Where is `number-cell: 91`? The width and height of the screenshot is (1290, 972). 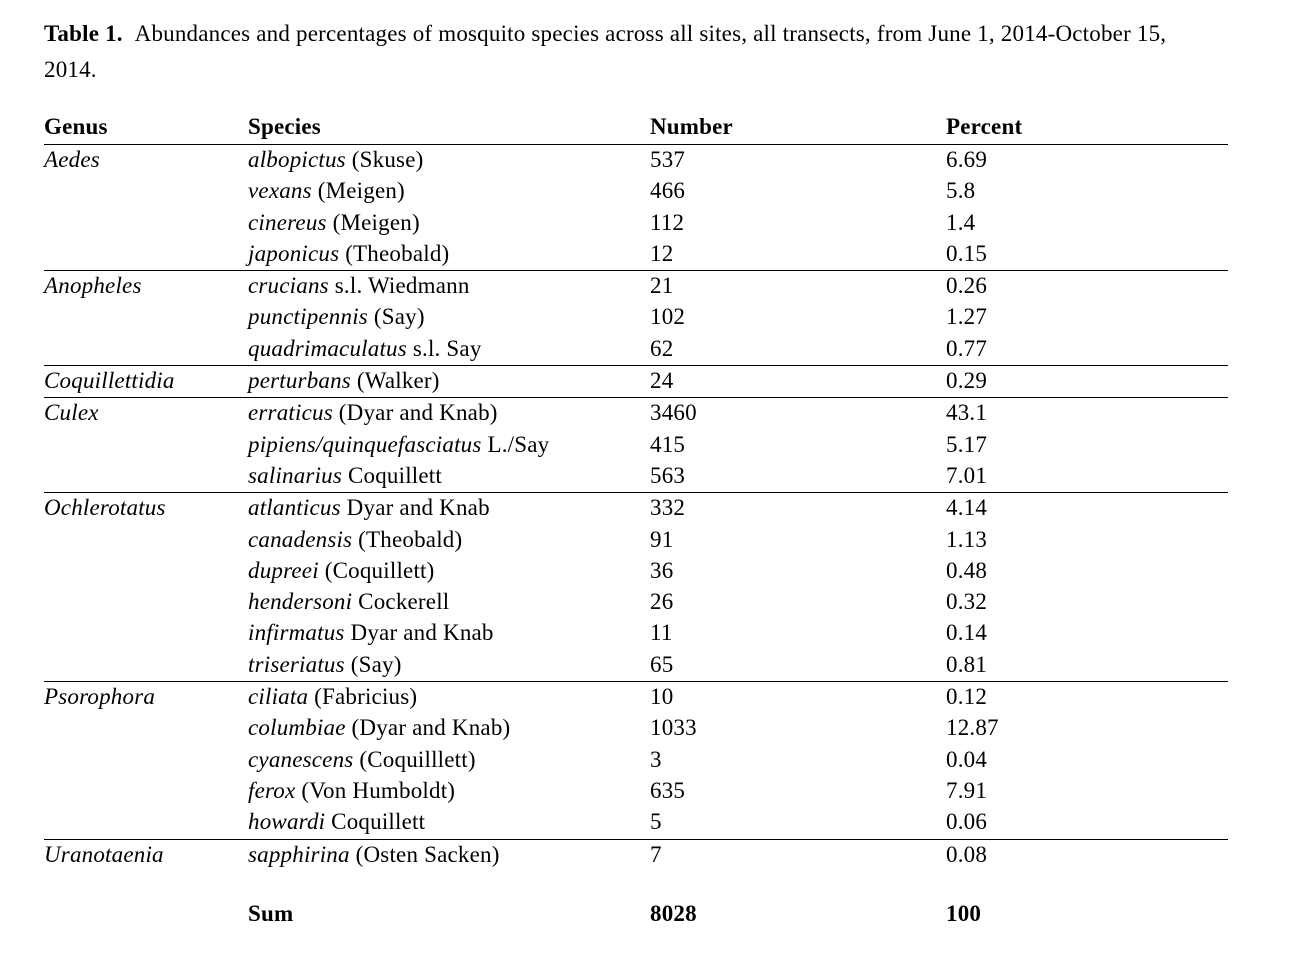 number-cell: 91 is located at coordinates (662, 539).